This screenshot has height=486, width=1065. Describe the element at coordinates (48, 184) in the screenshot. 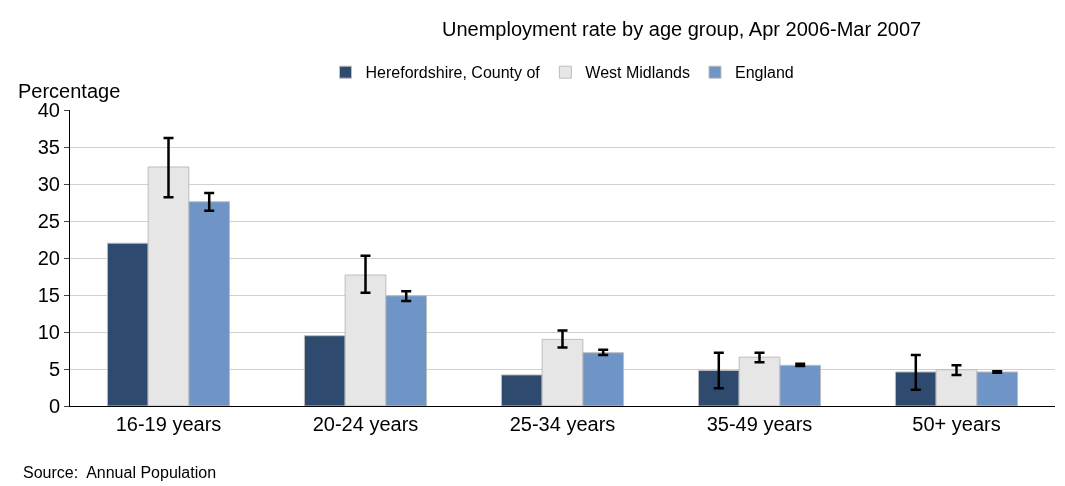

I see `y-tick-label: 30` at that location.